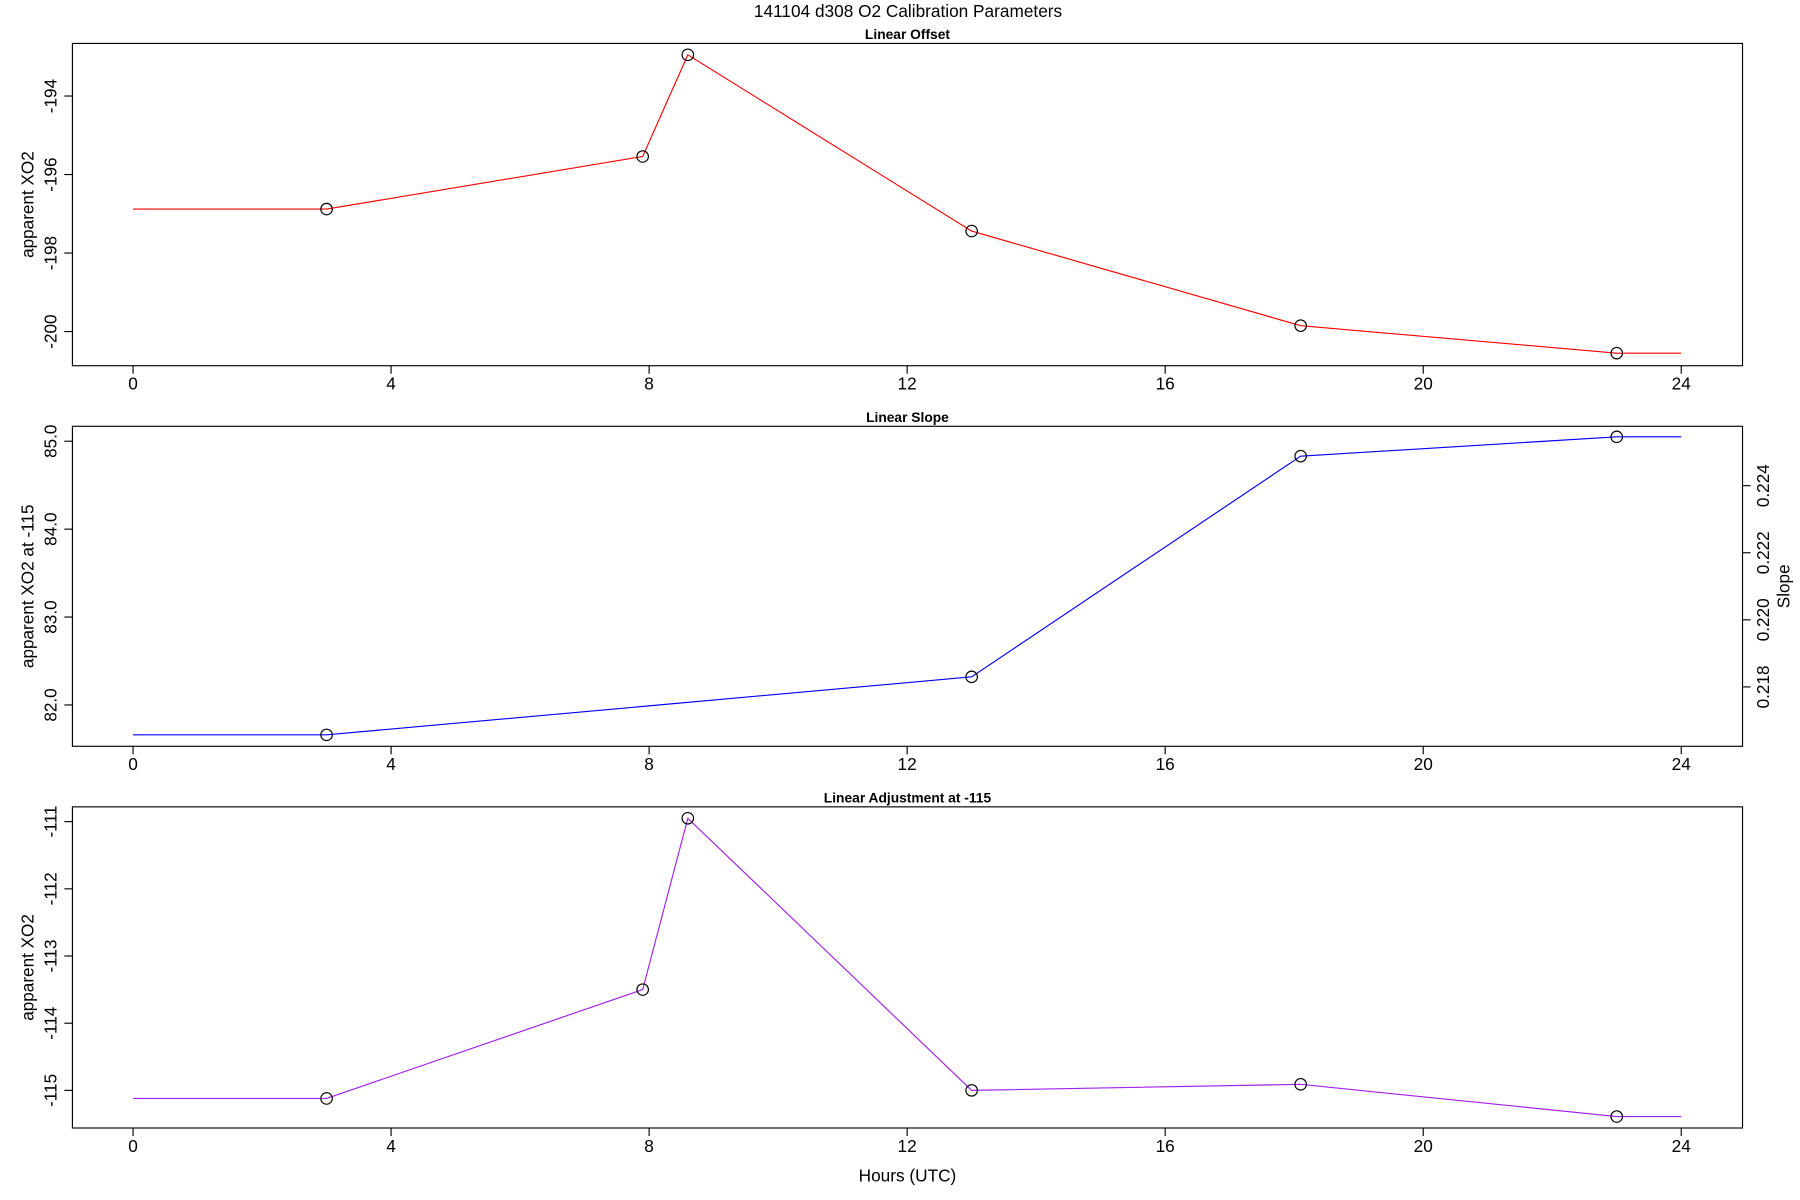 This screenshot has height=1200, width=1800. What do you see at coordinates (1784, 586) in the screenshot?
I see `y2-axis-label: Slope` at bounding box center [1784, 586].